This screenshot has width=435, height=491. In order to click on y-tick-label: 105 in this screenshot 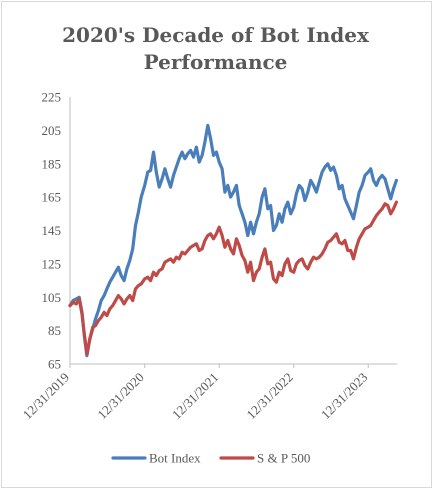, I will do `click(52, 297)`.